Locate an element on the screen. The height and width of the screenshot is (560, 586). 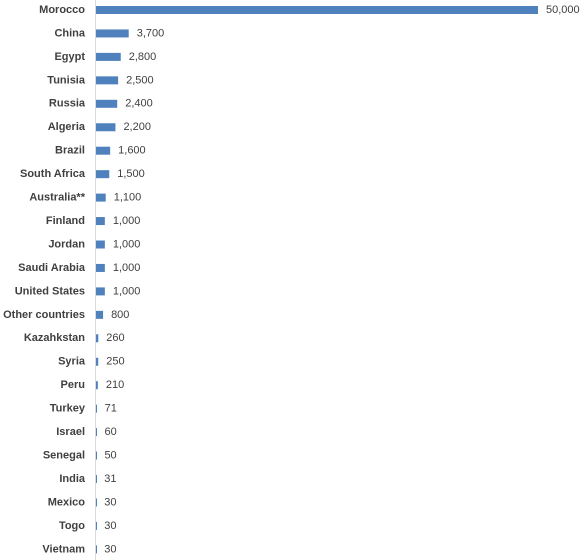
data-label: 3,700 is located at coordinates (151, 33).